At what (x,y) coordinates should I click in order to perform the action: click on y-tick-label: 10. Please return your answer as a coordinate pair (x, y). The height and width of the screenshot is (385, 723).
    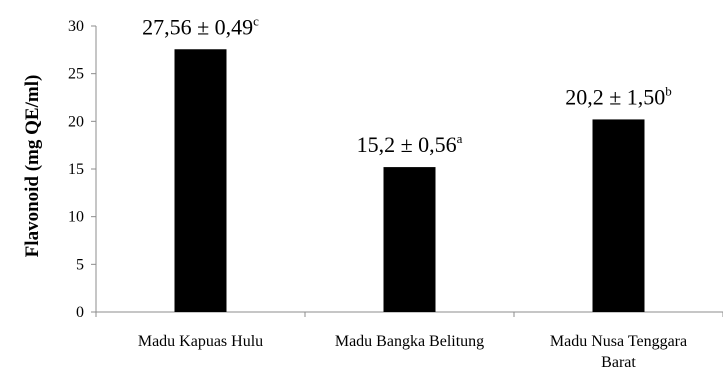
    Looking at the image, I should click on (76, 217).